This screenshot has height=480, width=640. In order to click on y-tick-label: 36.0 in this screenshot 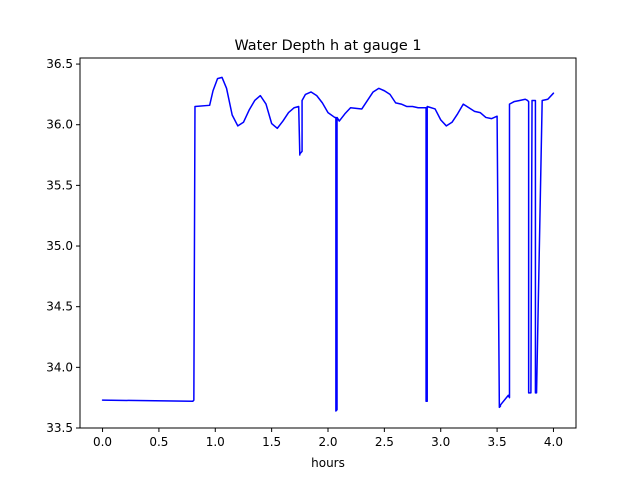, I will do `click(59, 125)`.